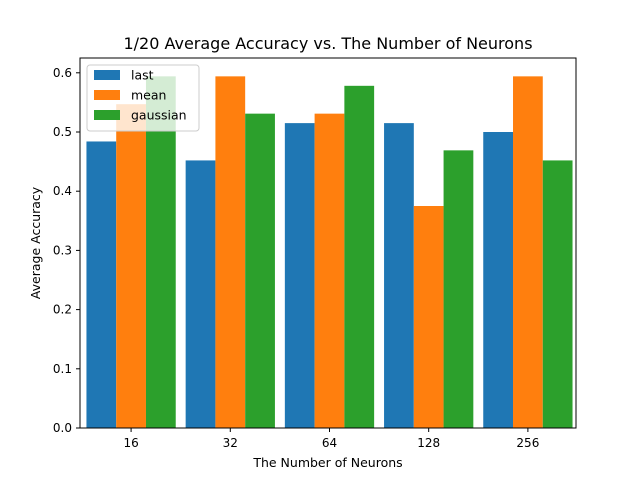 The image size is (640, 480). Describe the element at coordinates (107, 95) in the screenshot. I see `legend-swatch-mean` at that location.